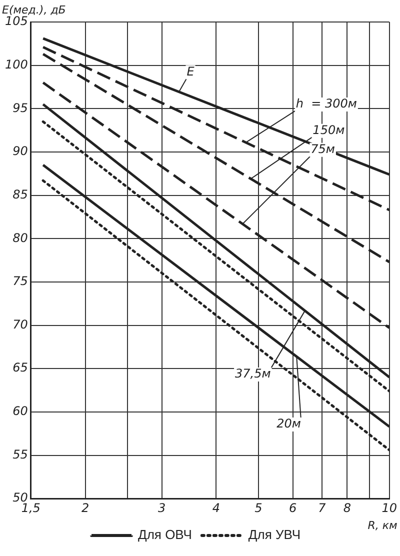  What do you see at coordinates (20, 281) in the screenshot?
I see `y-tick-label: 75` at bounding box center [20, 281].